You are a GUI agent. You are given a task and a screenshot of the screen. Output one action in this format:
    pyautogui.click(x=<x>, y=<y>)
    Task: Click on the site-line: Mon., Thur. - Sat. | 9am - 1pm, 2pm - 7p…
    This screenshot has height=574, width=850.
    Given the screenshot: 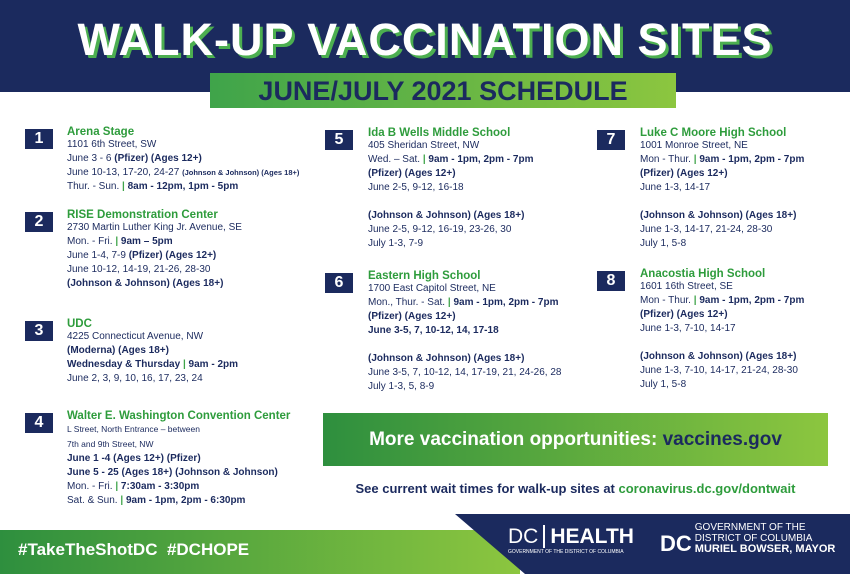 What is the action you would take?
    pyautogui.click(x=464, y=303)
    